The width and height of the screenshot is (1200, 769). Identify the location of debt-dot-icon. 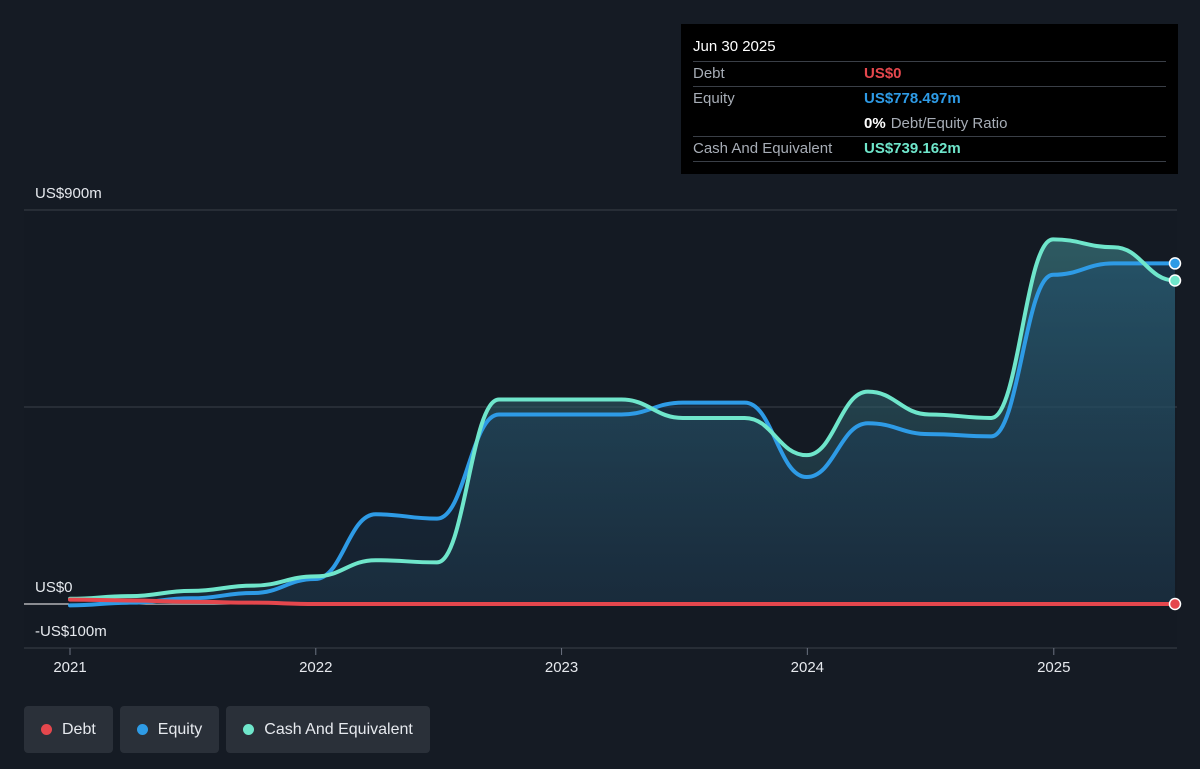
(46, 729).